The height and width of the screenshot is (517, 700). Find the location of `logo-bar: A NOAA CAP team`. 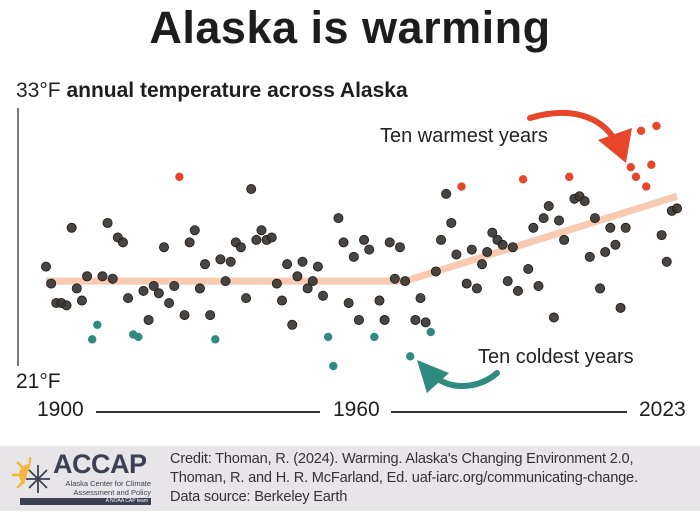

logo-bar: A NOAA CAP team is located at coordinates (85, 501).